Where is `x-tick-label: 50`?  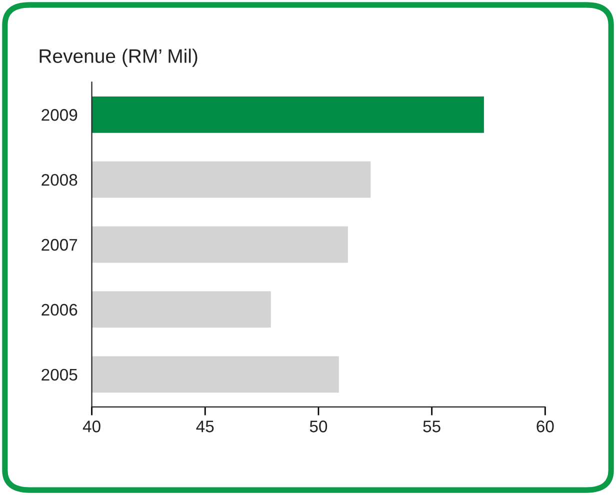
x-tick-label: 50 is located at coordinates (319, 426).